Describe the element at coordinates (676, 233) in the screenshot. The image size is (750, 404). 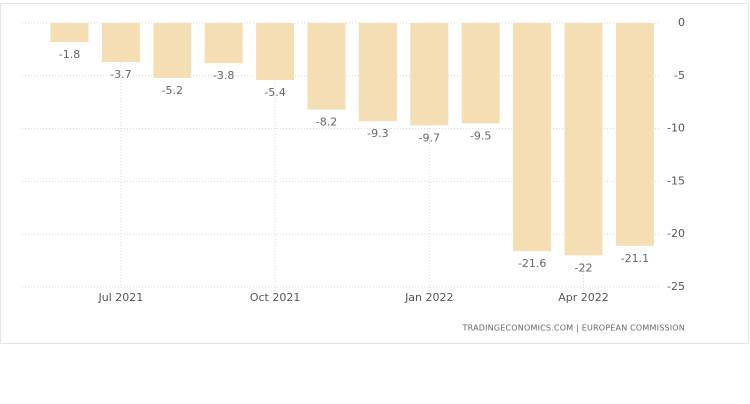
I see `y-tick-label: -20` at that location.